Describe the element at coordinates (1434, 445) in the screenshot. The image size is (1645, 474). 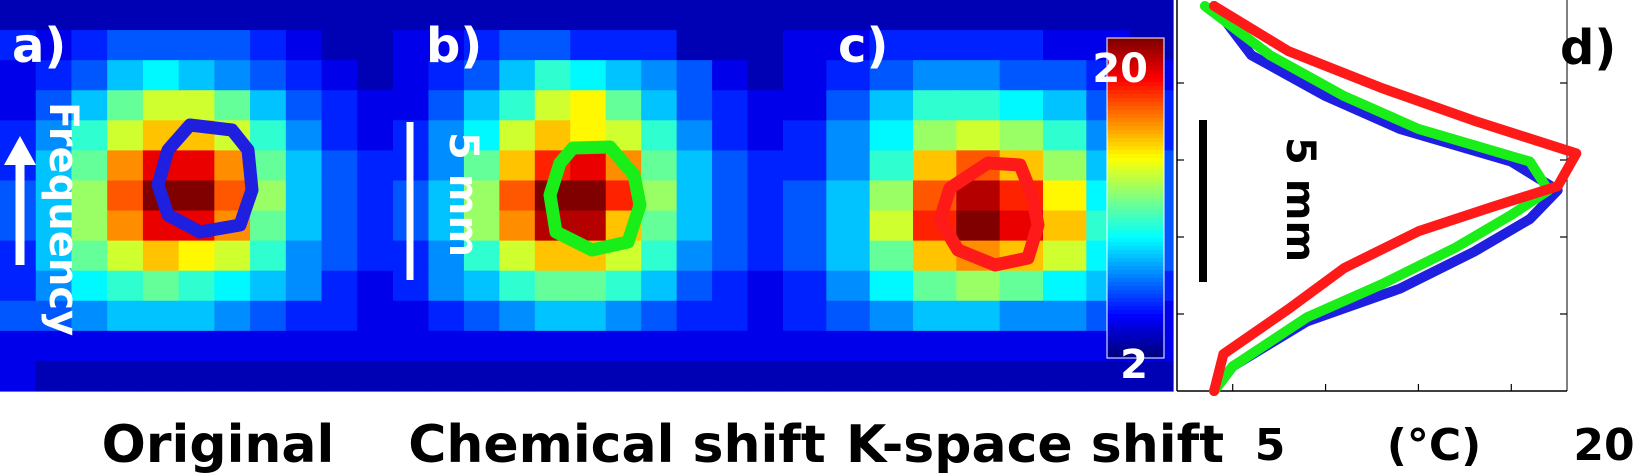
I see `x-axis-label: (°C)` at that location.